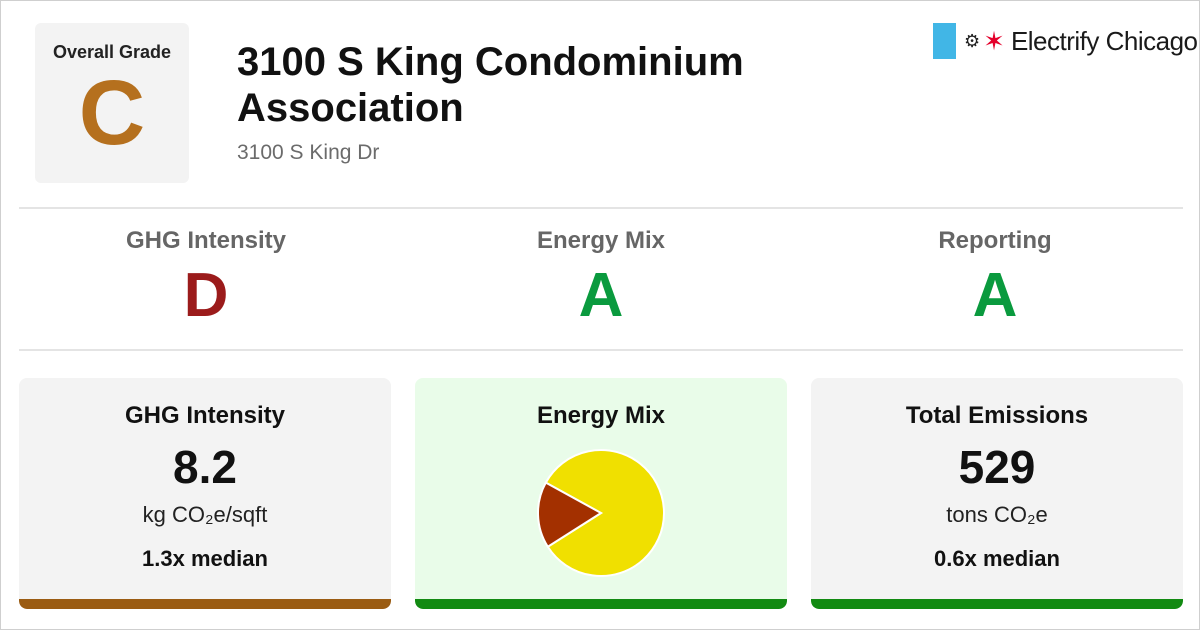 The image size is (1200, 630). Describe the element at coordinates (994, 41) in the screenshot. I see `red-star-icon: ✶` at that location.